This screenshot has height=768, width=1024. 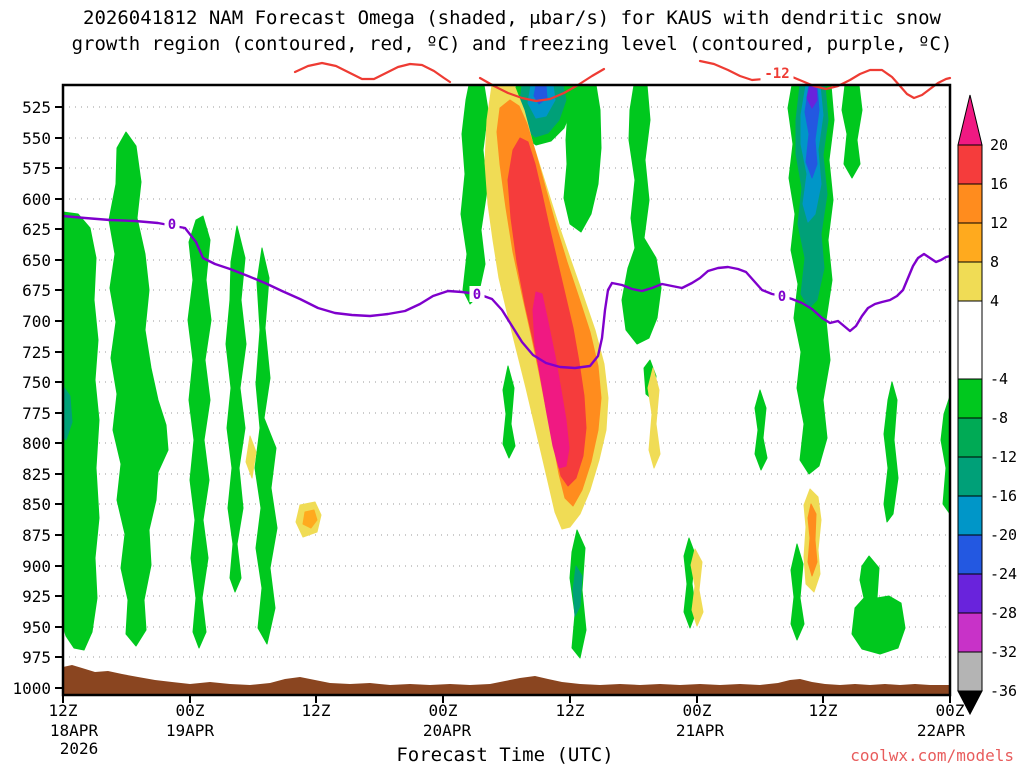 What do you see at coordinates (474, 195) in the screenshot?
I see `shaded-region-green-pre-core` at bounding box center [474, 195].